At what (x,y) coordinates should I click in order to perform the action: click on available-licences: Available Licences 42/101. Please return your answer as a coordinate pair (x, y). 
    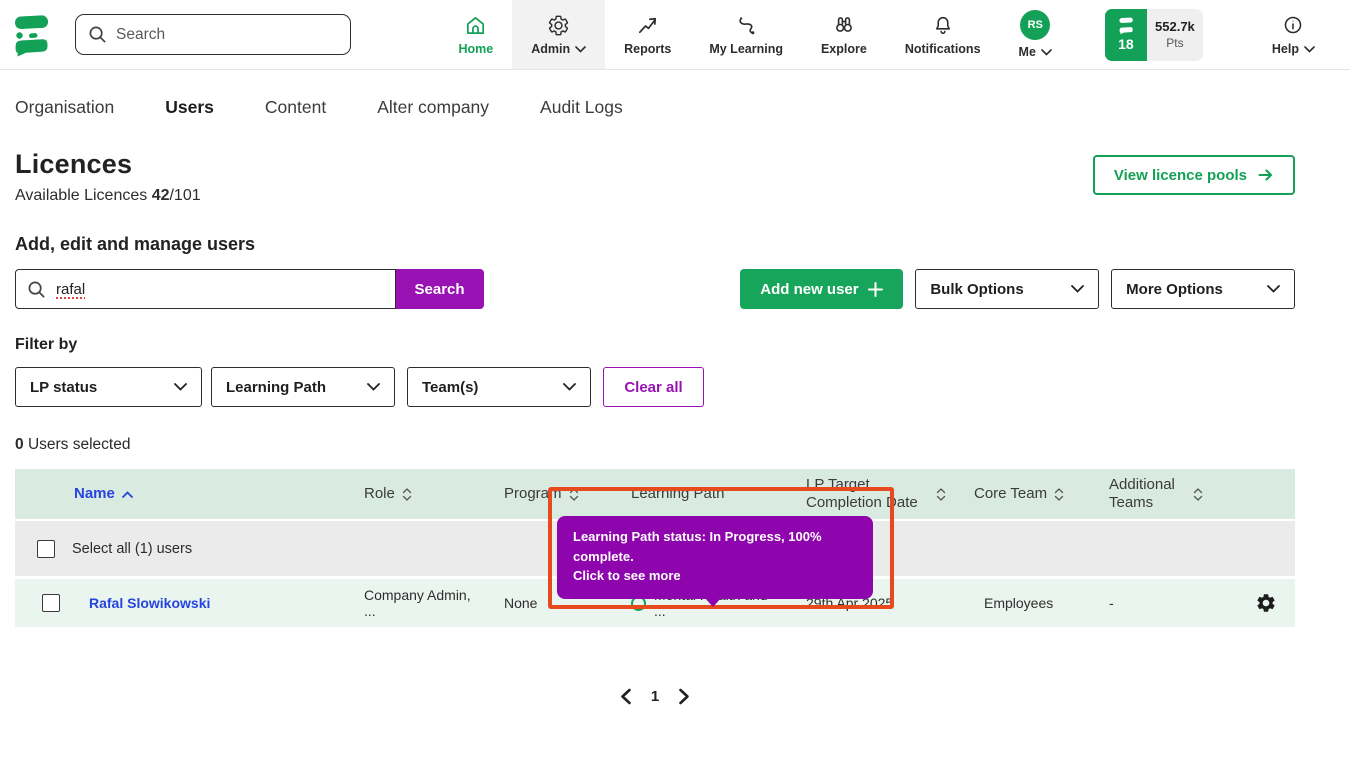
    Looking at the image, I should click on (108, 196).